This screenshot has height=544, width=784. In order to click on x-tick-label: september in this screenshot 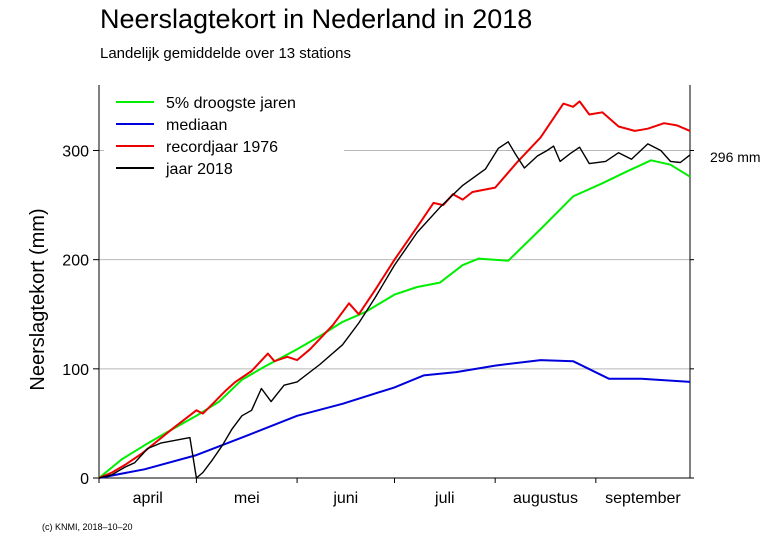, I will do `click(643, 498)`.